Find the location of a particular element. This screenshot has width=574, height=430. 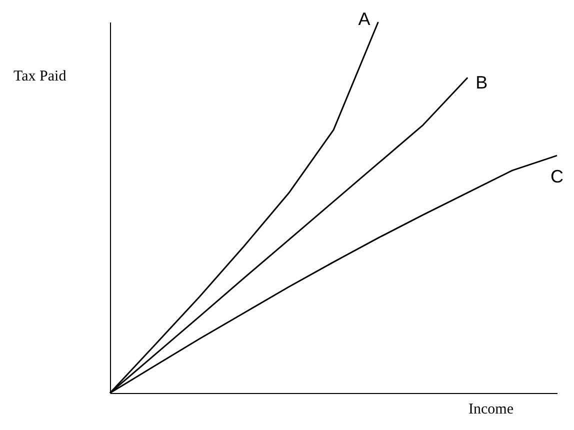

series-label: A is located at coordinates (364, 19).